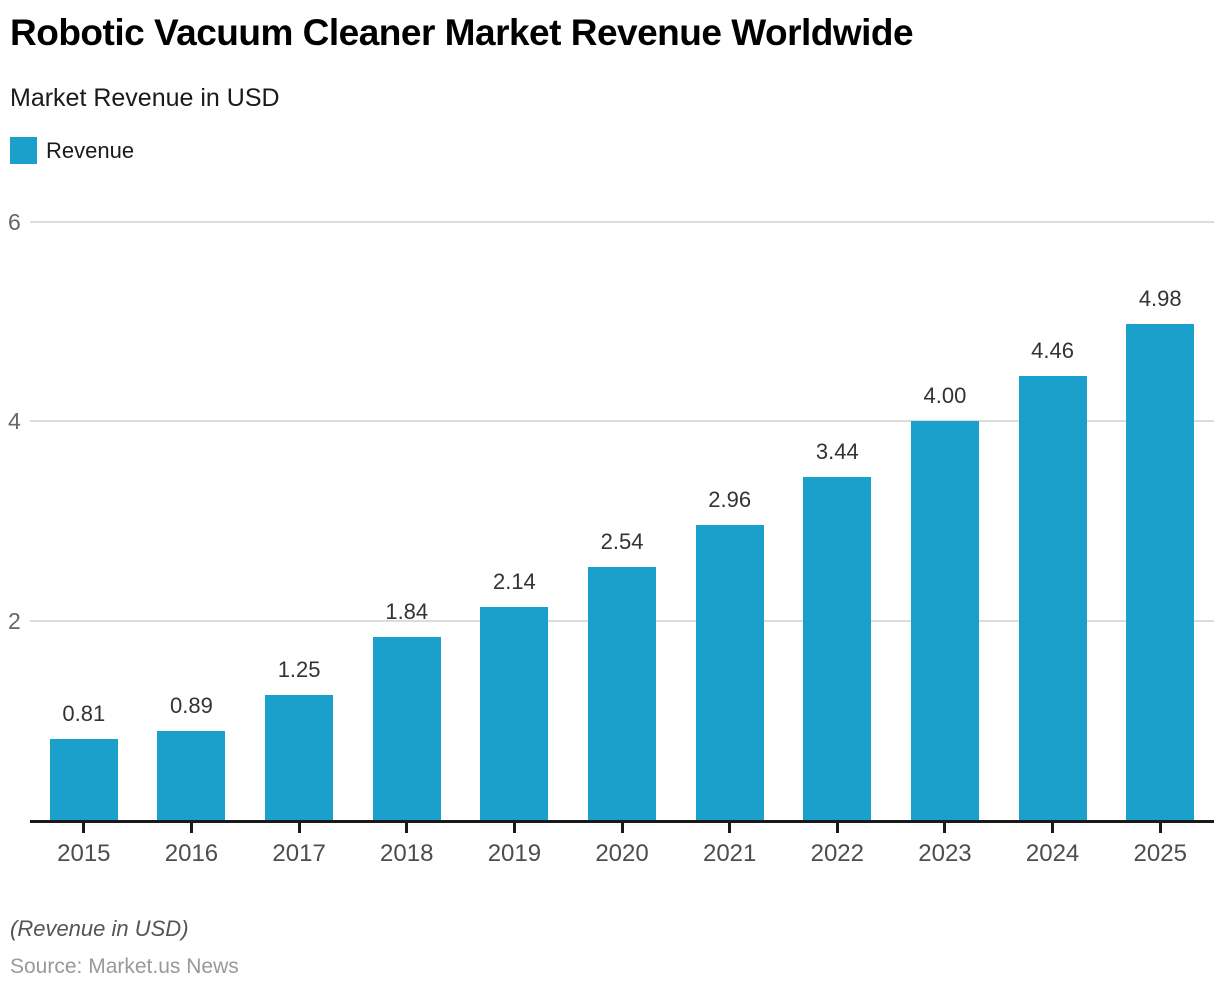 Image resolution: width=1220 pixels, height=994 pixels. What do you see at coordinates (84, 853) in the screenshot?
I see `x-axis-label: 2015` at bounding box center [84, 853].